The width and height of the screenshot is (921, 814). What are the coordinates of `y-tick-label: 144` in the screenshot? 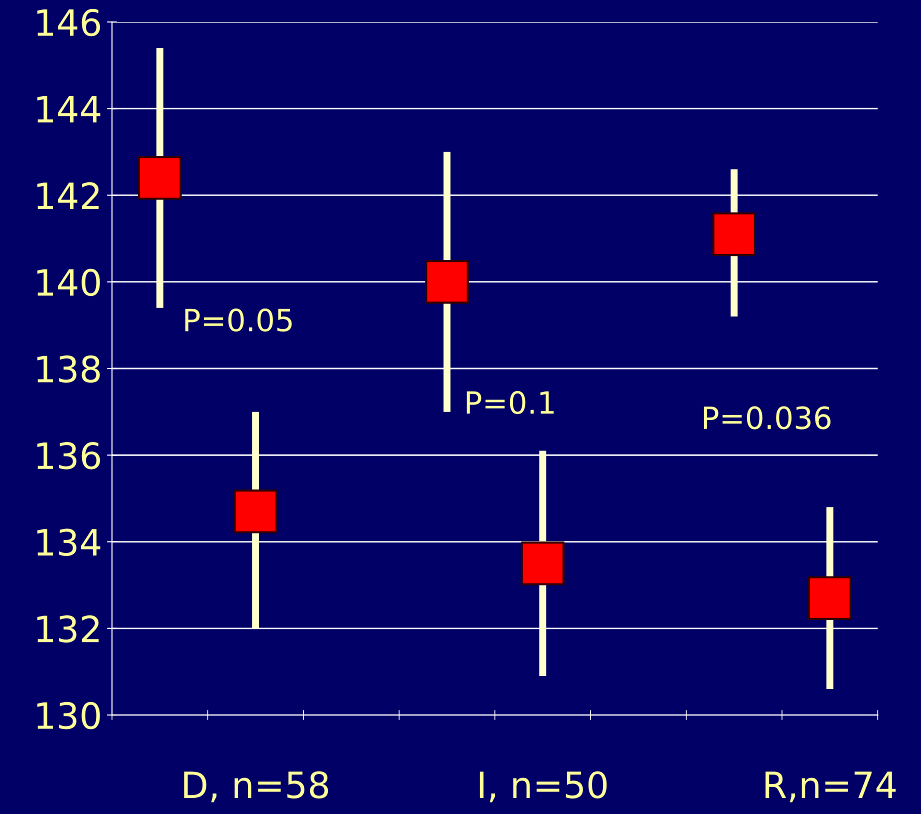 It's located at (68, 109).